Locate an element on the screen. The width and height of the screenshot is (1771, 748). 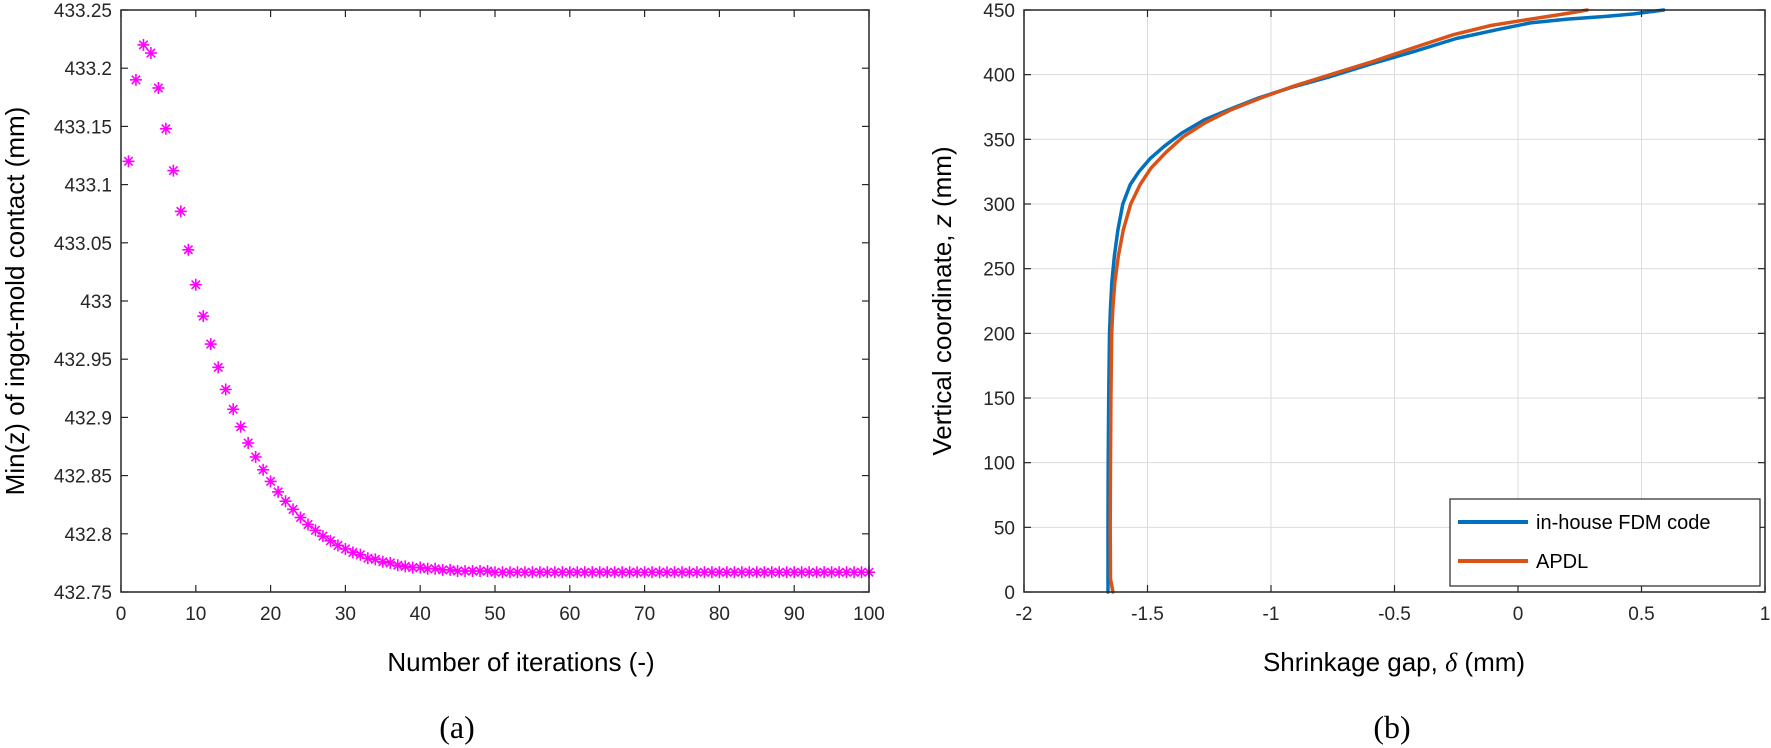
y-tick-label: 433.2 is located at coordinates (88, 69).